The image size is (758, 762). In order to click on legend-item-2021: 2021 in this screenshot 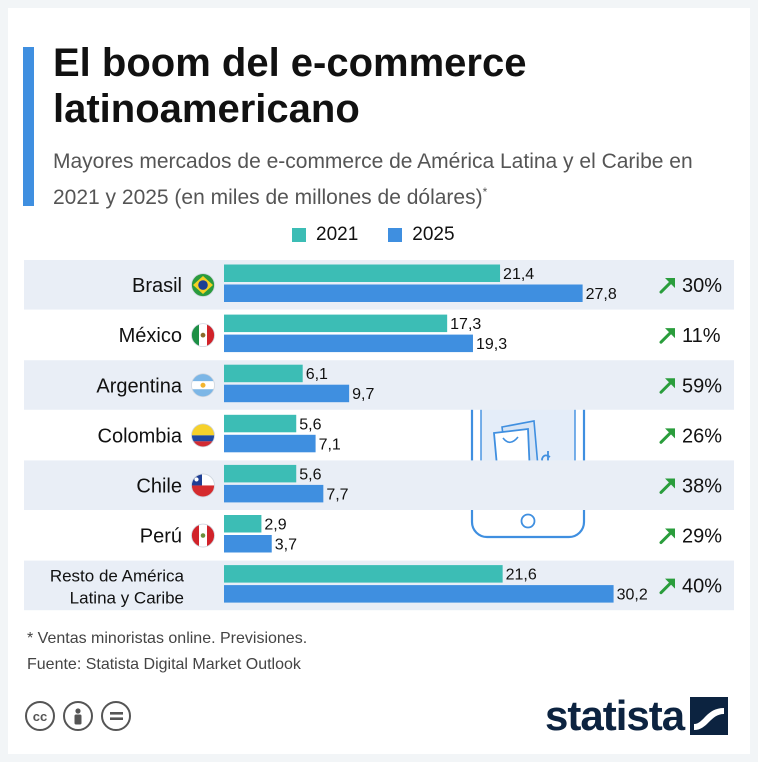, I will do `click(325, 235)`.